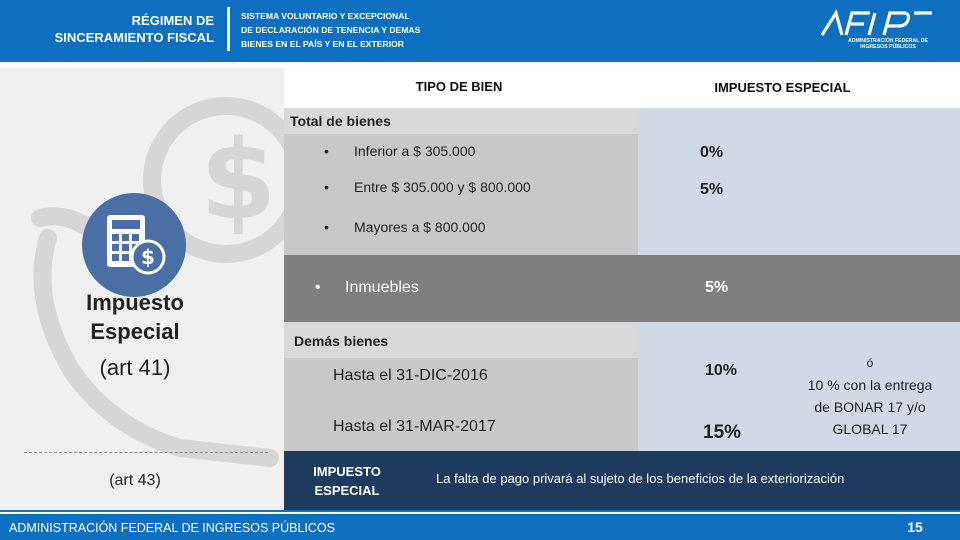  I want to click on group-total-rate-column, so click(799, 181).